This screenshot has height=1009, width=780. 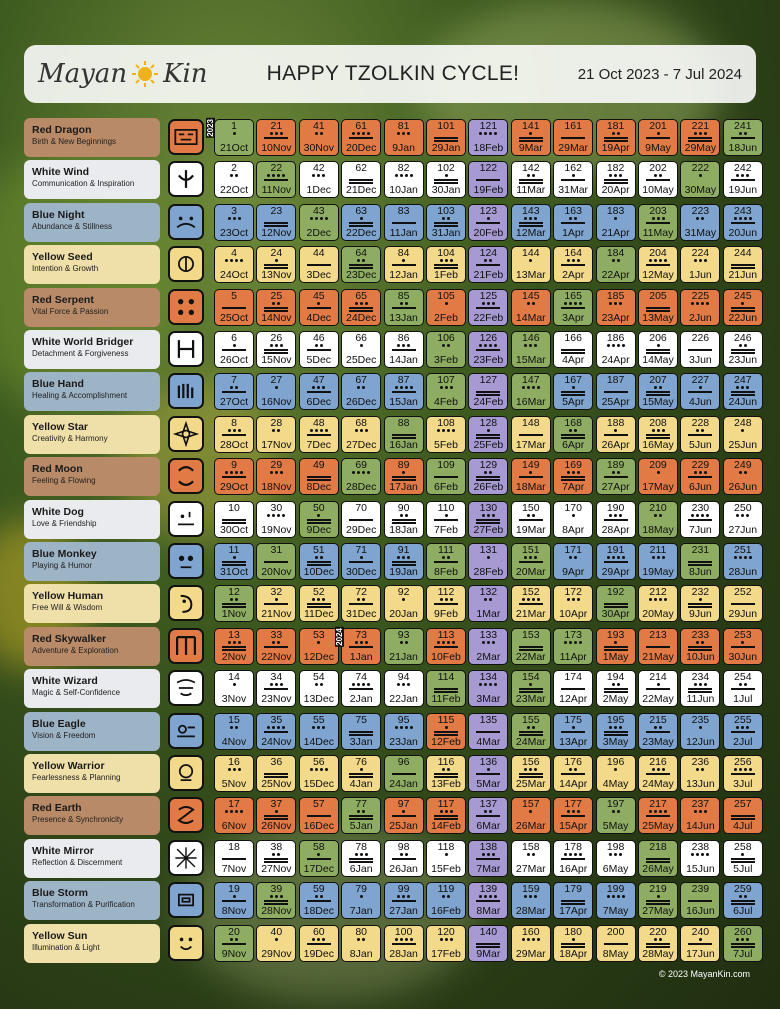 I want to click on kin-date: 5Jun, so click(x=700, y=444).